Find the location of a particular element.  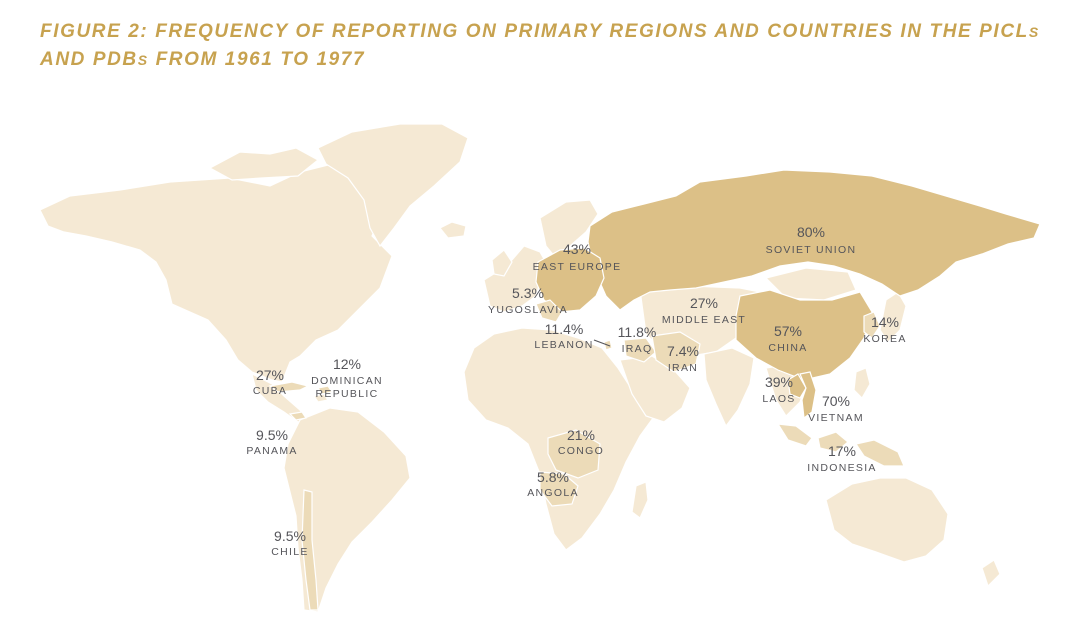

cuba-name: CUBA is located at coordinates (270, 391).